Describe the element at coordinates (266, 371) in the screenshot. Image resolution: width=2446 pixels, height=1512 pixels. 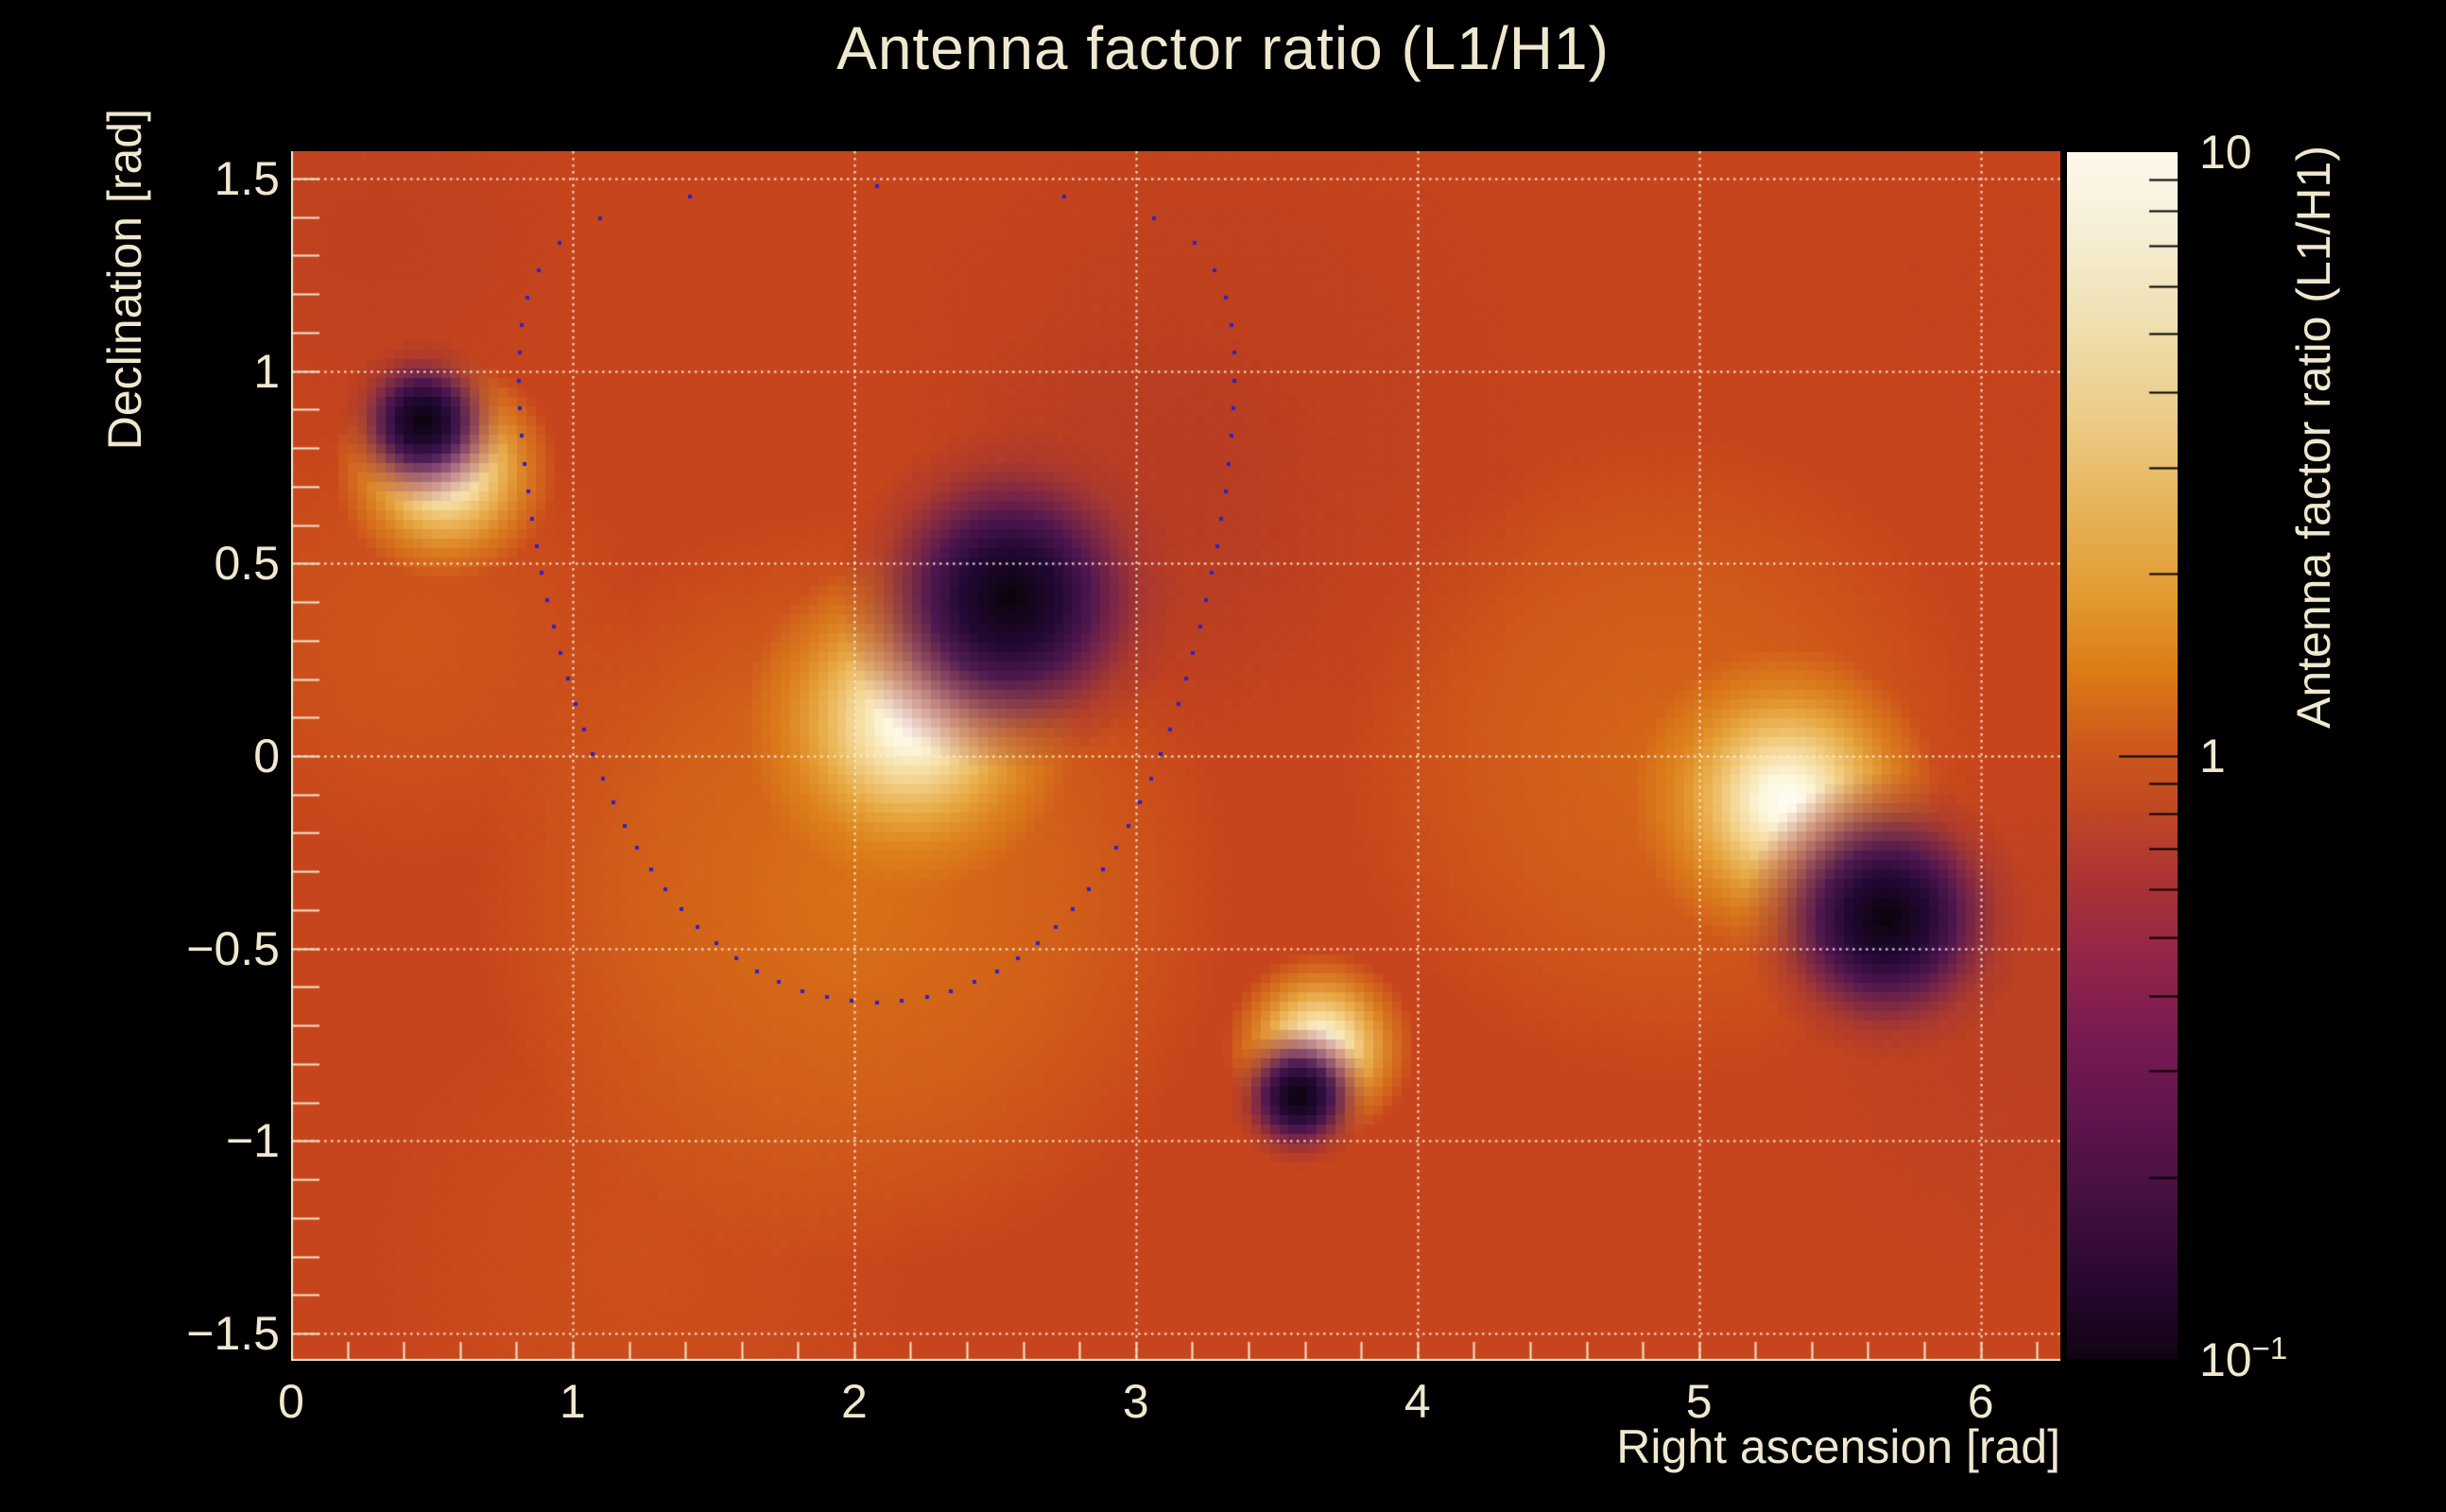
I see `y-tick-label: 1` at that location.